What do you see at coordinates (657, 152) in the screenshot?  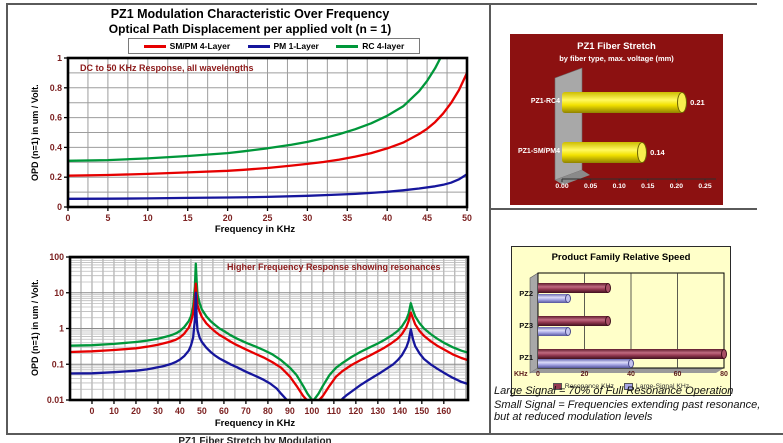 I see `fiber-bar-value-label: 0.14` at bounding box center [657, 152].